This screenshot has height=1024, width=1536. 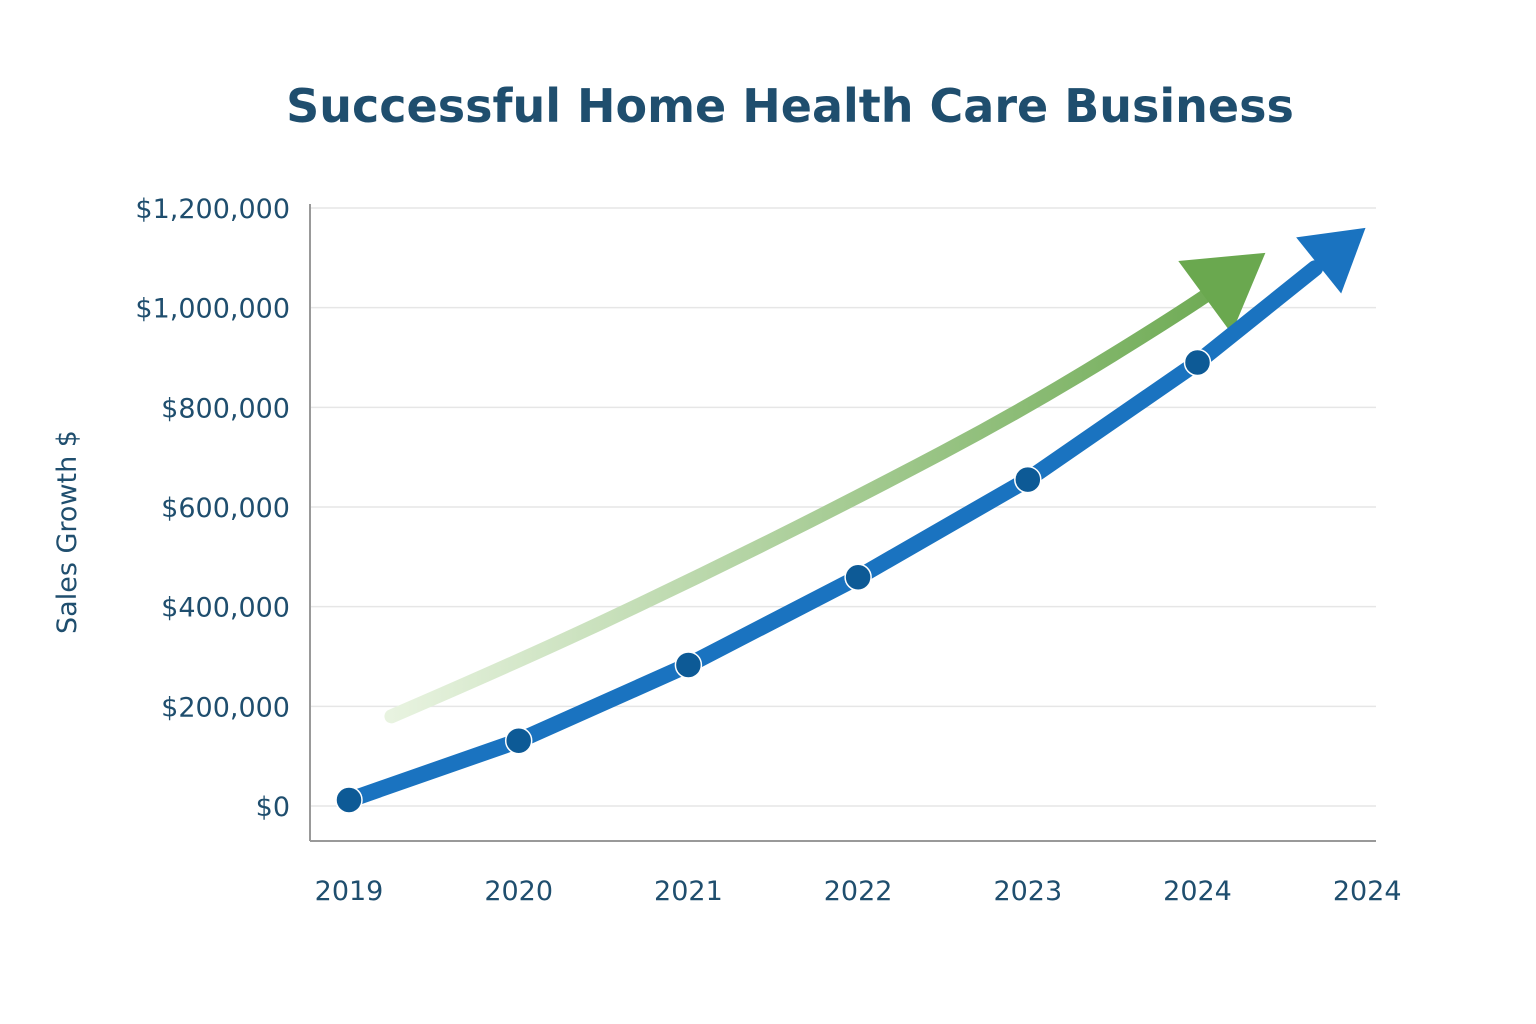 I want to click on y-tick-label: $1,200,000, so click(x=212, y=209).